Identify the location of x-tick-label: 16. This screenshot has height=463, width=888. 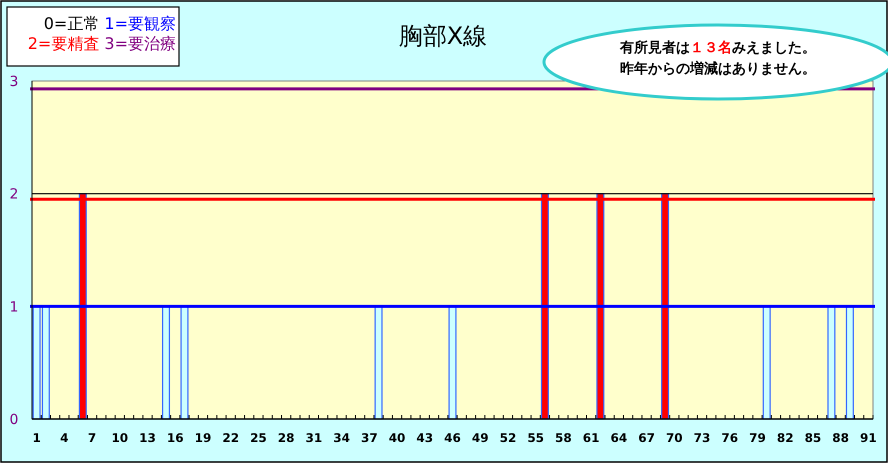
(175, 438).